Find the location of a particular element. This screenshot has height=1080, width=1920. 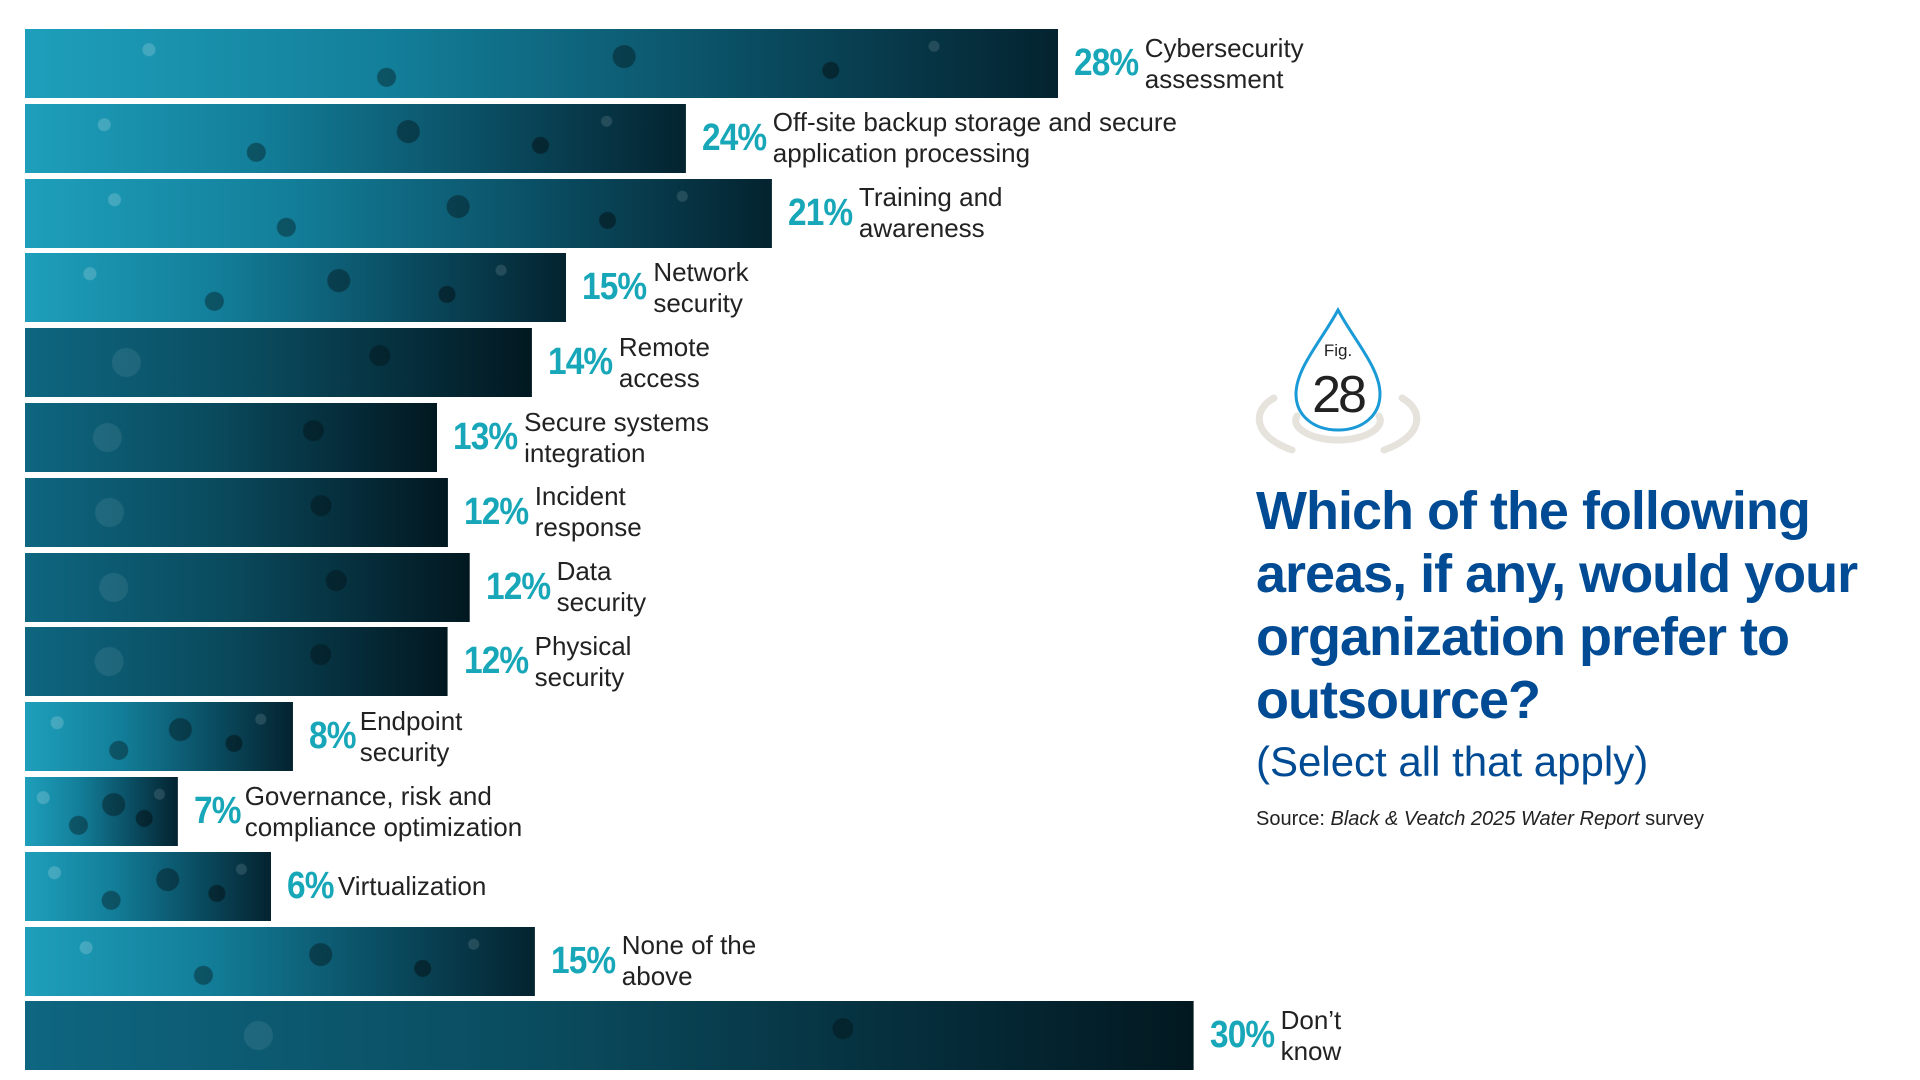

value-label: 24% is located at coordinates (734, 137).